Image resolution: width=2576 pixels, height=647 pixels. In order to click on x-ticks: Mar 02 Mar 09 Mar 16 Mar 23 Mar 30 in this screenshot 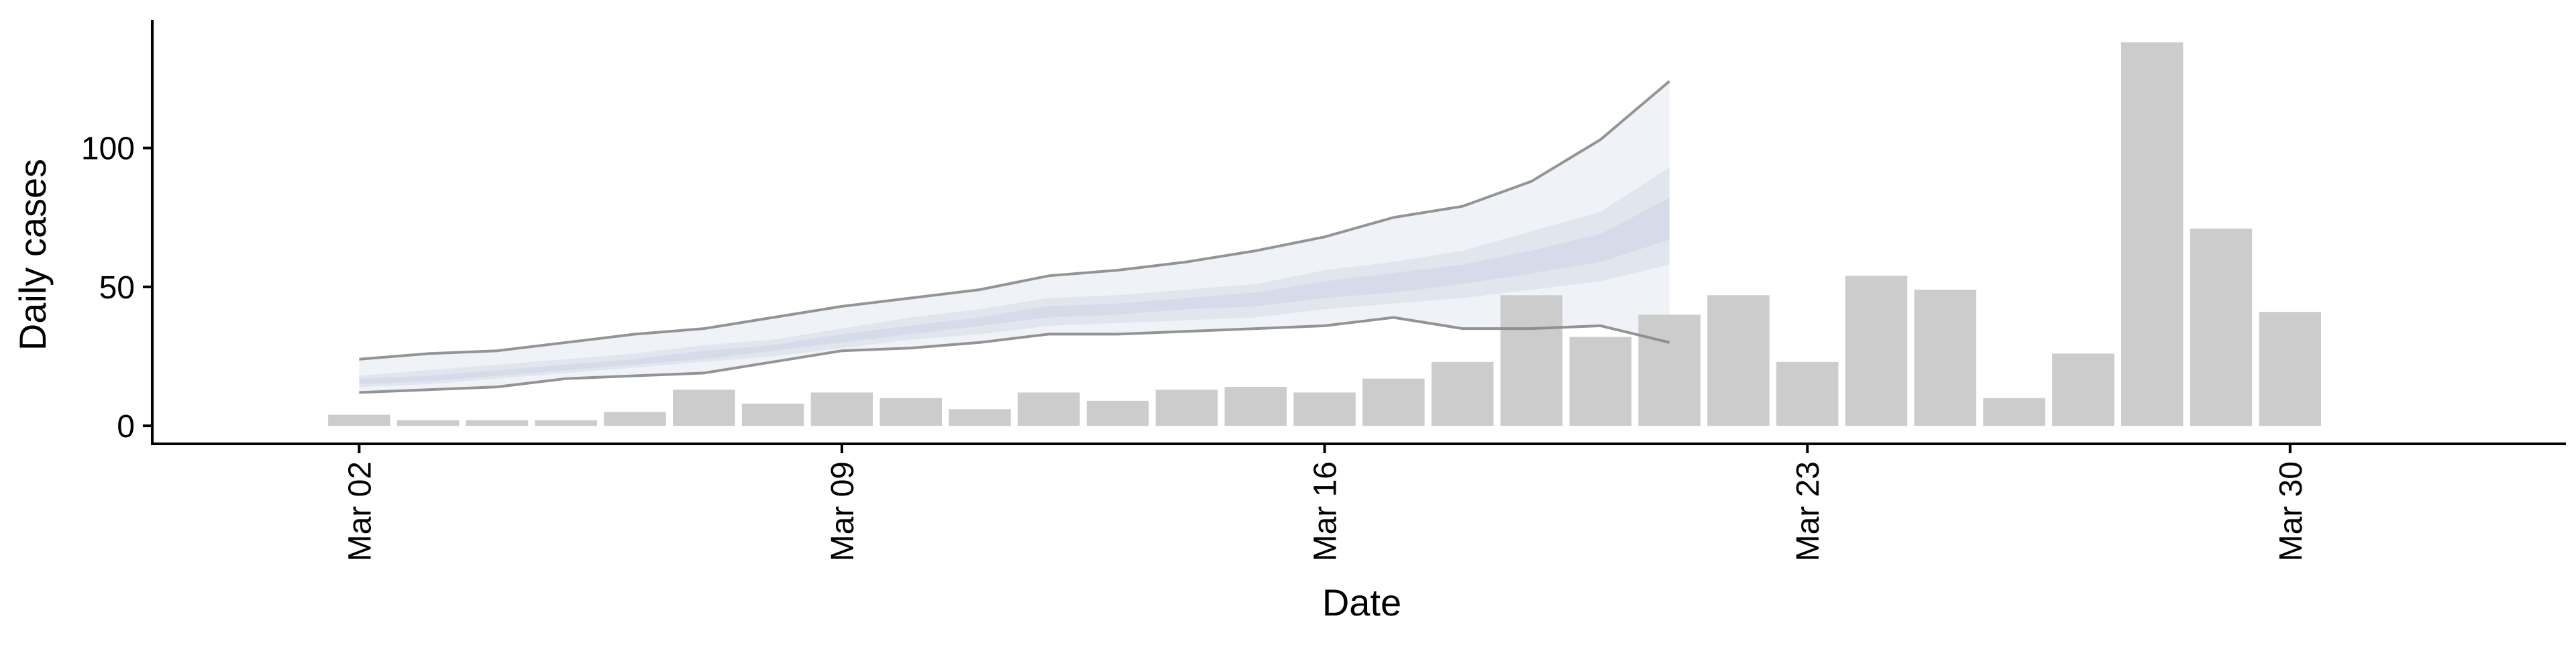, I will do `click(1325, 502)`.